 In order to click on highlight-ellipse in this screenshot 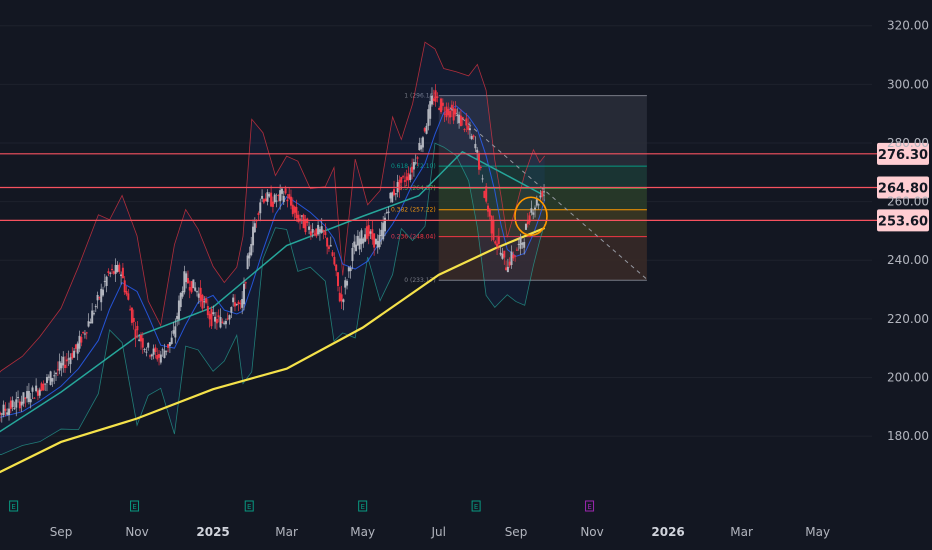, I will do `click(531, 216)`.